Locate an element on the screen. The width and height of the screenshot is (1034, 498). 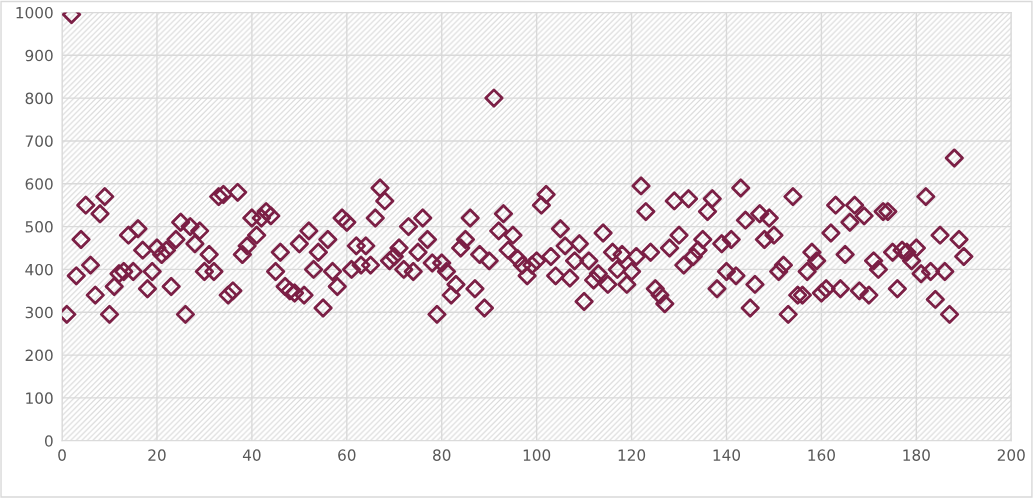
y-tick-label: 300 is located at coordinates (39, 312).